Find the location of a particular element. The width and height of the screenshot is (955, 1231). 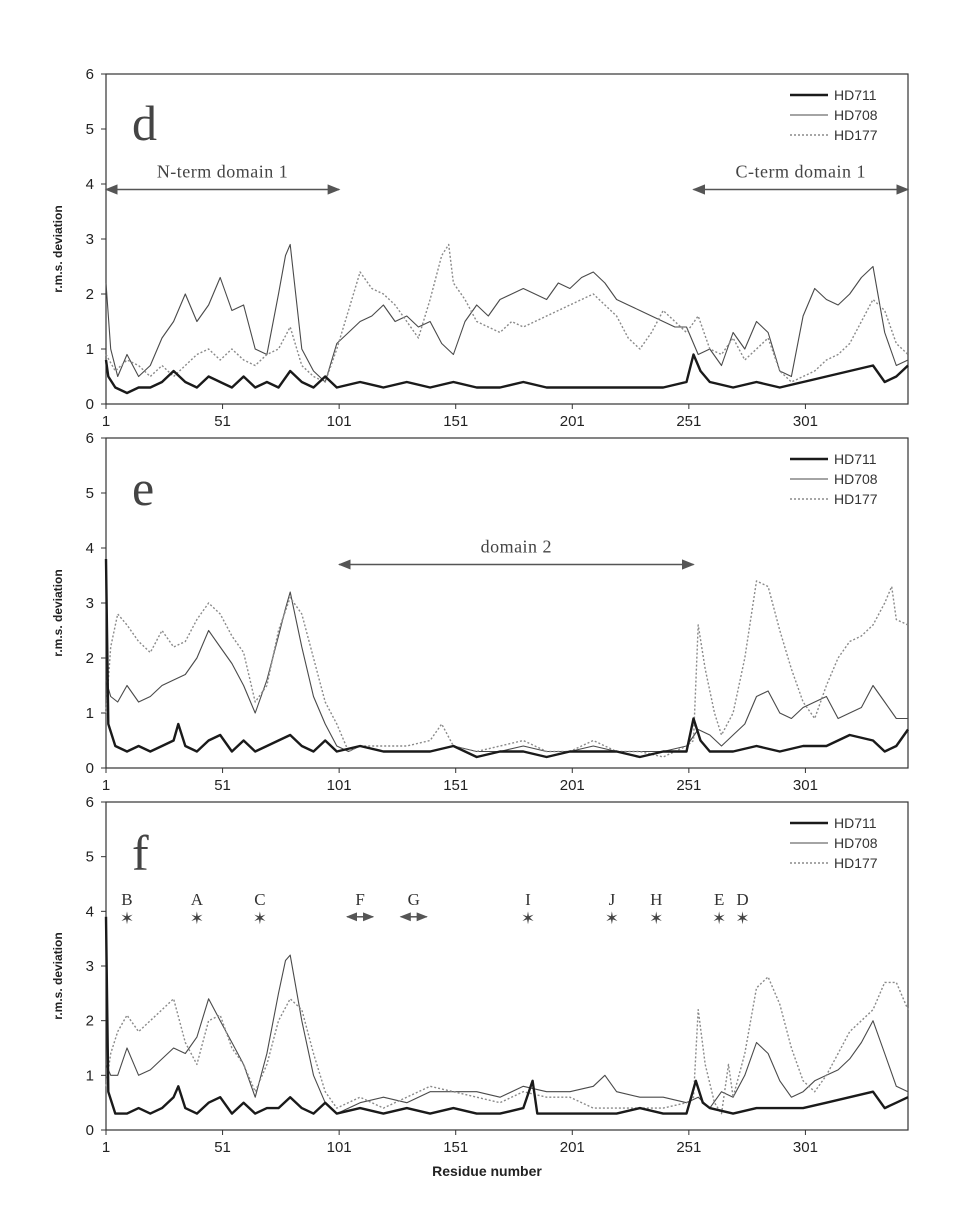

domain-label: N-term domain 1 is located at coordinates (222, 172).